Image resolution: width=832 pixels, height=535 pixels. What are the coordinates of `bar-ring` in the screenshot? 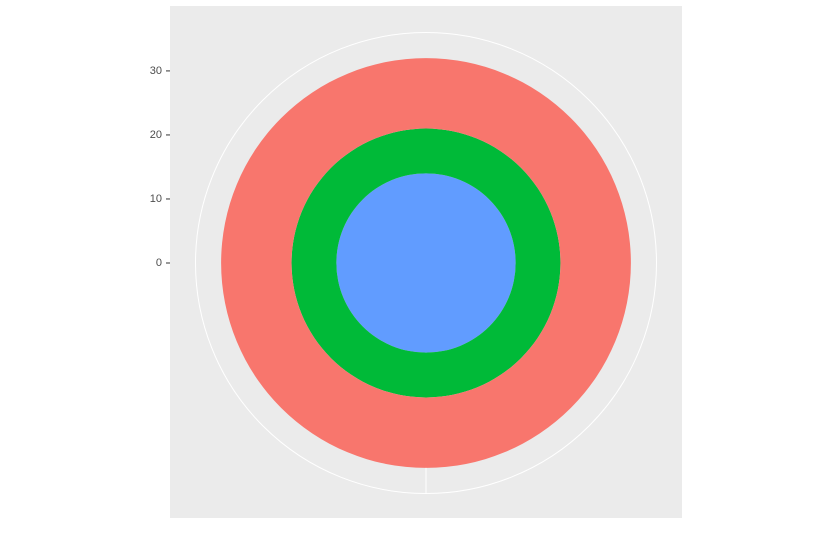 It's located at (426, 263).